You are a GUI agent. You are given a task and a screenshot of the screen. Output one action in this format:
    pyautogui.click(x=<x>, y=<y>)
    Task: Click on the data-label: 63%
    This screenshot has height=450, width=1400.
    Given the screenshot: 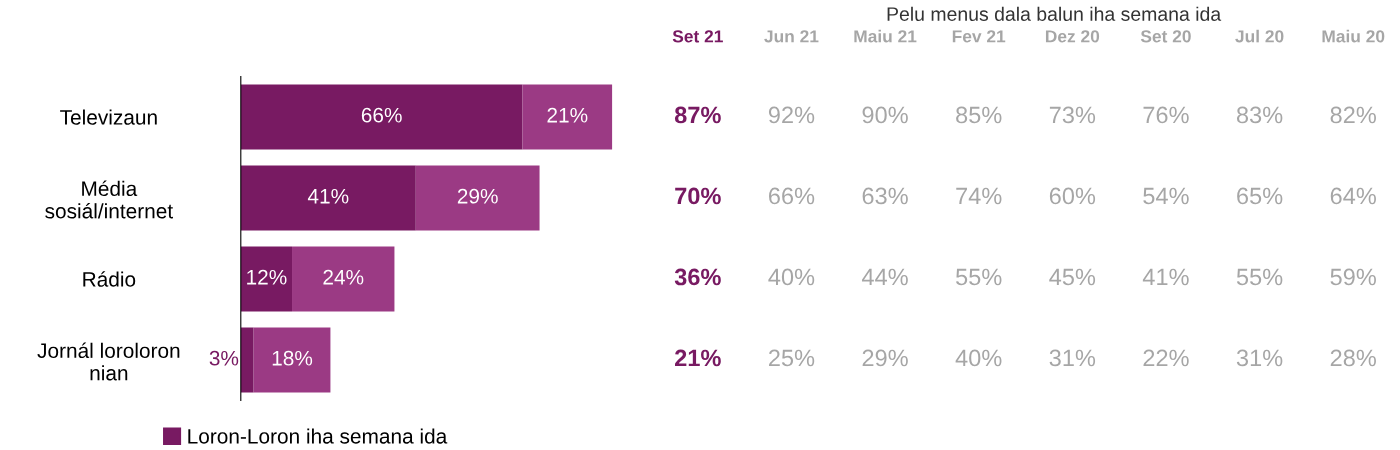 What is the action you would take?
    pyautogui.click(x=885, y=196)
    